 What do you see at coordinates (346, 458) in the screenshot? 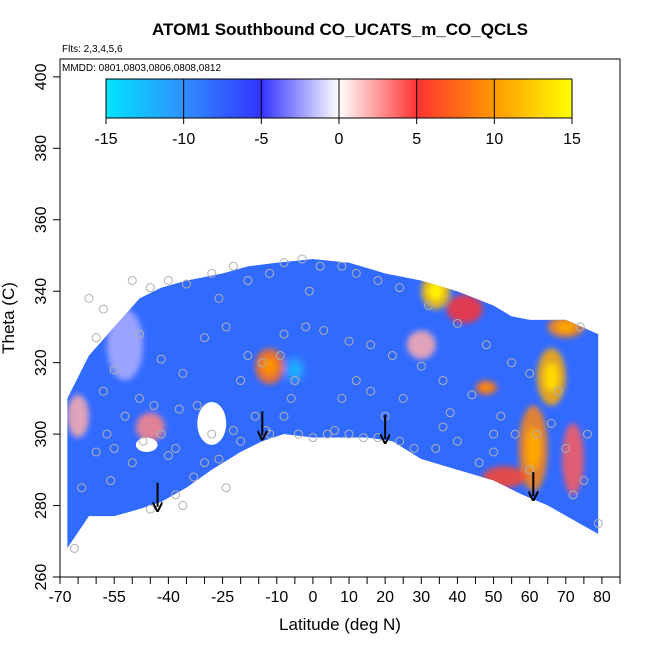
I see `arrows` at bounding box center [346, 458].